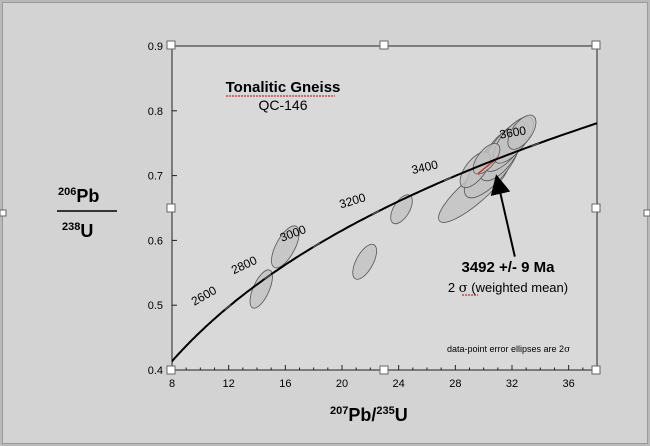  I want to click on resize-handle-top-center, so click(384, 45).